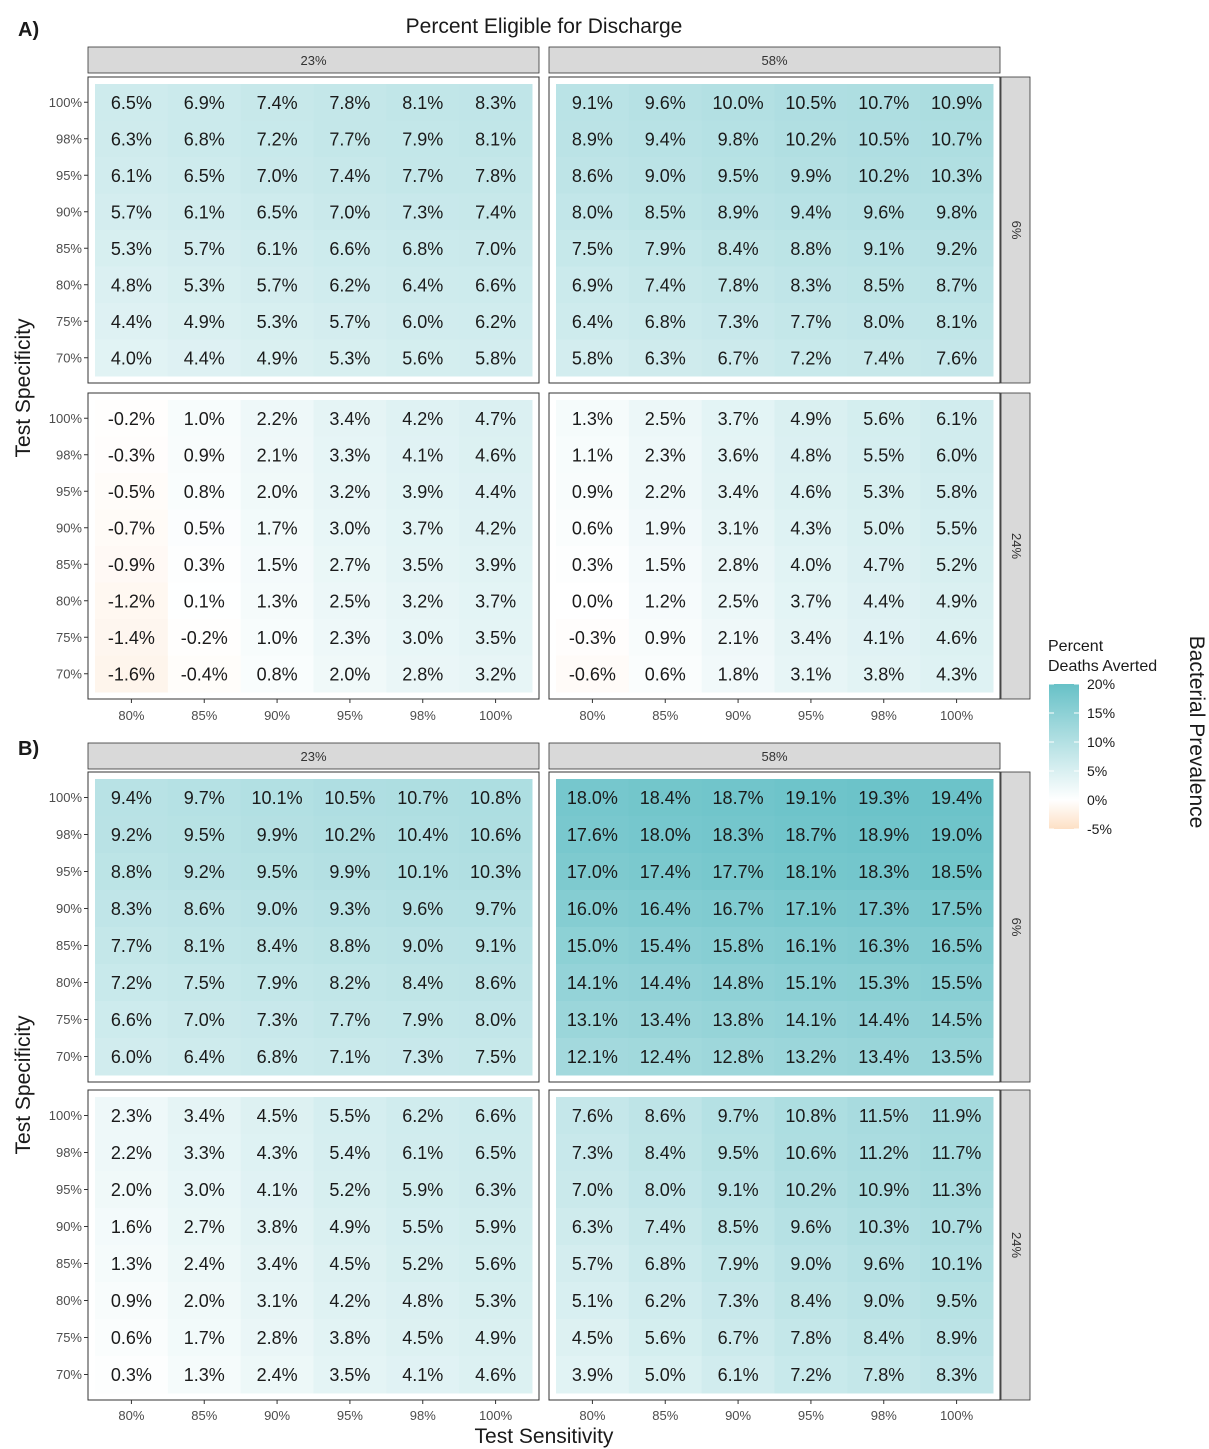  I want to click on cell-label: -0.2%, so click(204, 638).